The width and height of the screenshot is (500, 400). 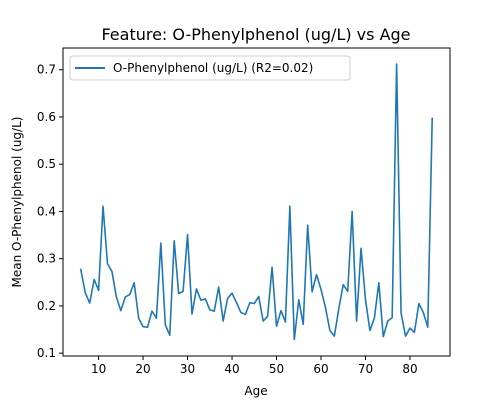 I want to click on x-tick-label: 80, so click(x=409, y=369).